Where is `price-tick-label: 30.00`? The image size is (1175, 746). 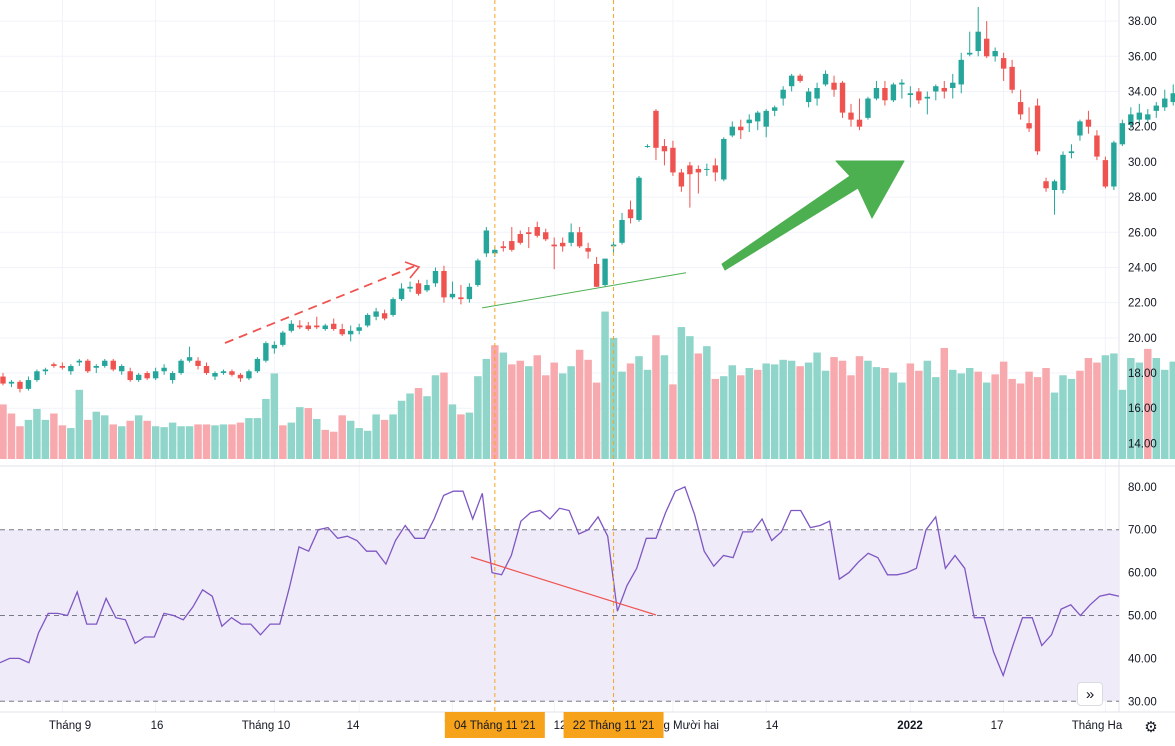
price-tick-label: 30.00 is located at coordinates (1142, 163).